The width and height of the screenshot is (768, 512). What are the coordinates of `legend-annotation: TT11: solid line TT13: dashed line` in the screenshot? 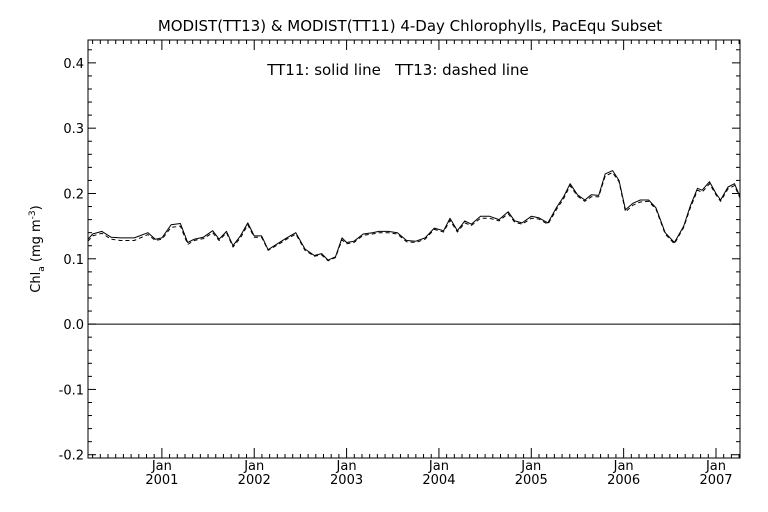 It's located at (397, 70).